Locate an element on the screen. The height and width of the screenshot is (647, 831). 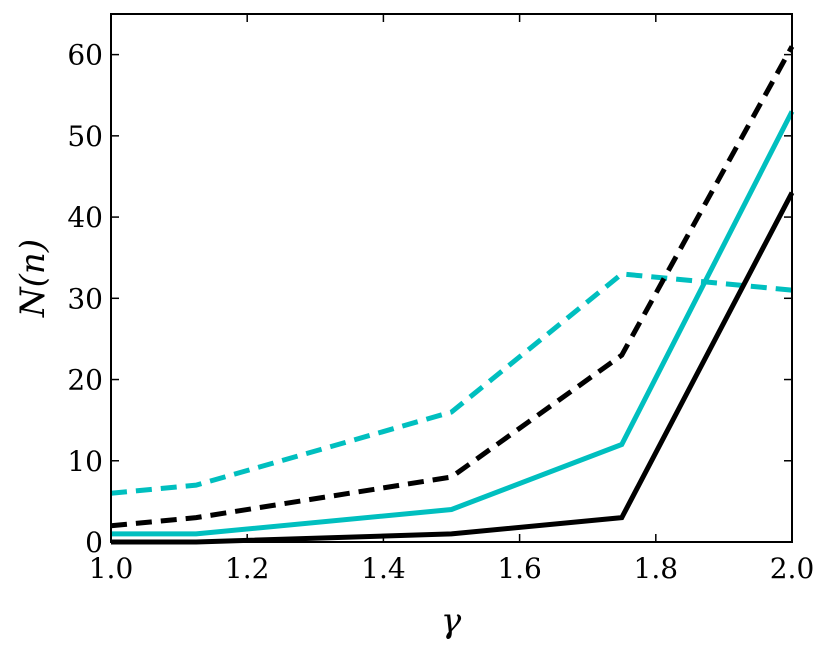
y-axis-label: N(n) is located at coordinates (33, 278).